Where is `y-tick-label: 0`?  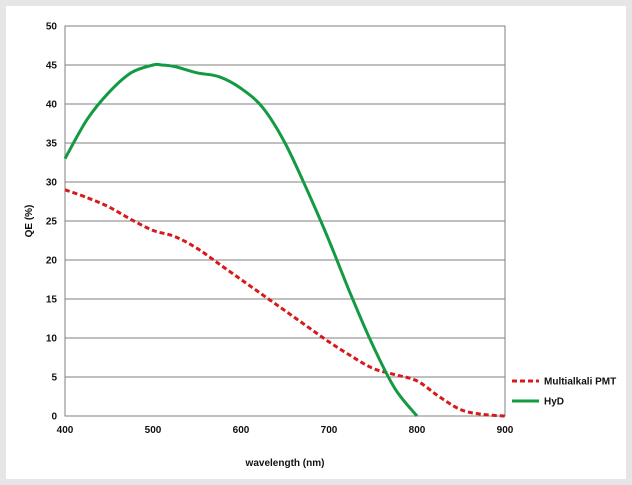 y-tick-label: 0 is located at coordinates (54, 417).